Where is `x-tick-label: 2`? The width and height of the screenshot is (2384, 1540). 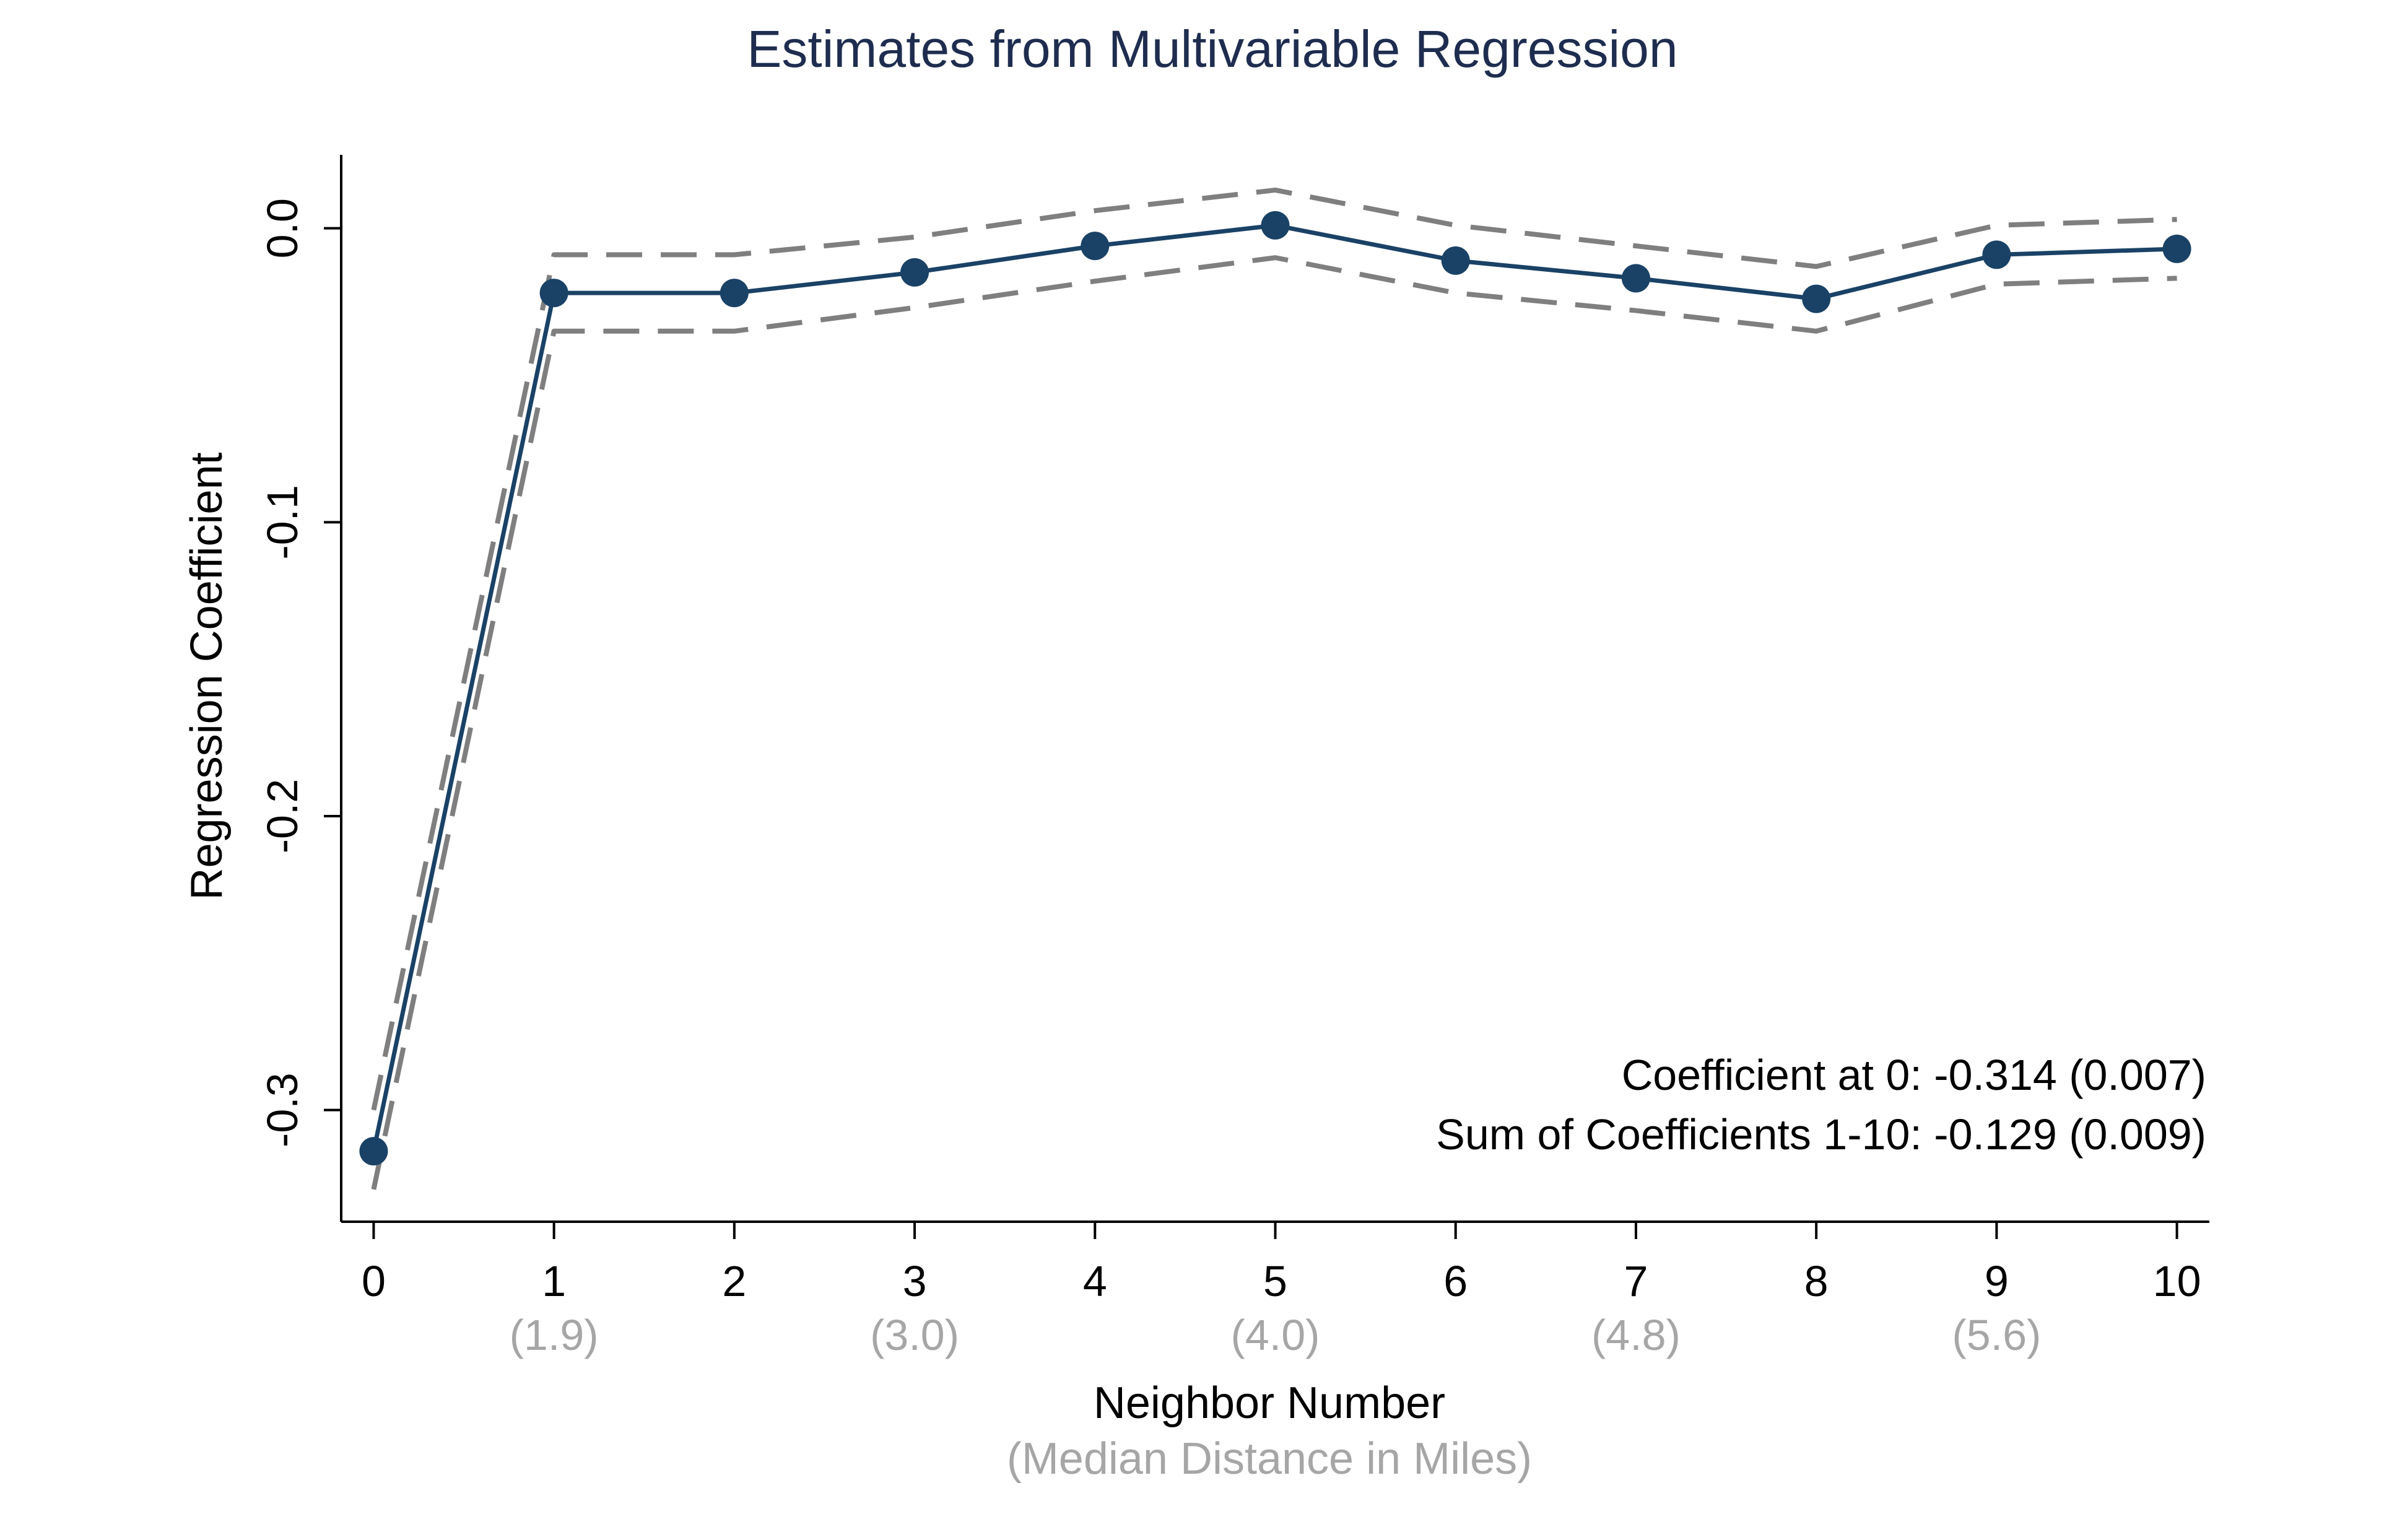
x-tick-label: 2 is located at coordinates (734, 1281).